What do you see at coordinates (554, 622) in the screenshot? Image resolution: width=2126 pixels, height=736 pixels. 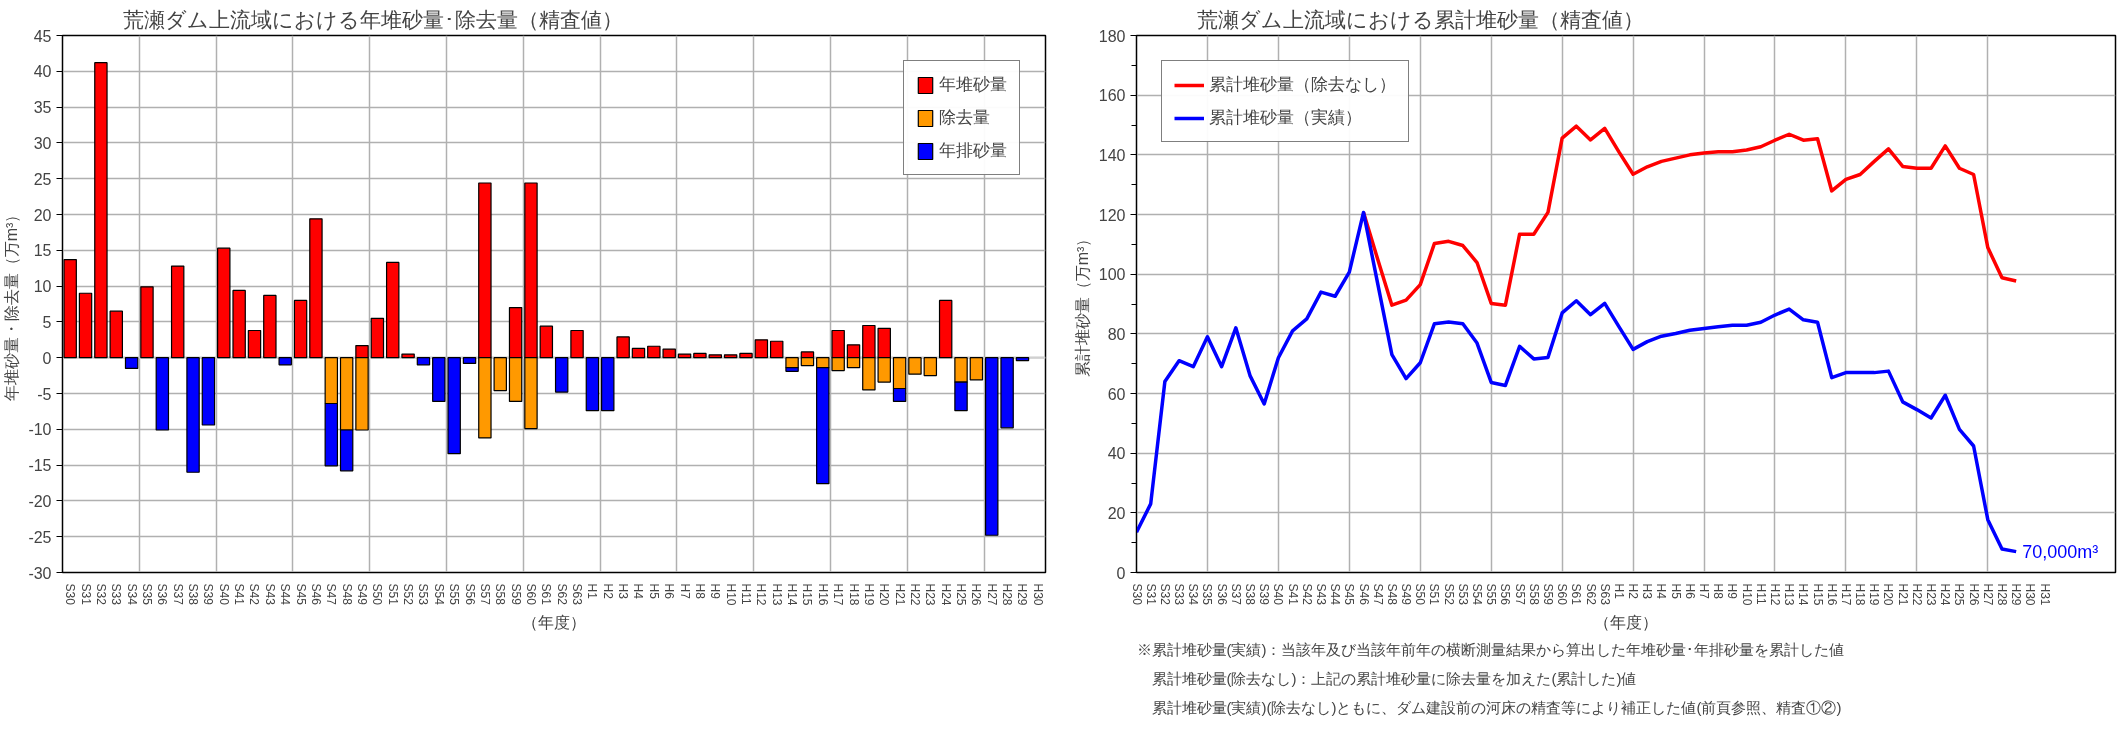 I see `x-axis-title: （年度）` at bounding box center [554, 622].